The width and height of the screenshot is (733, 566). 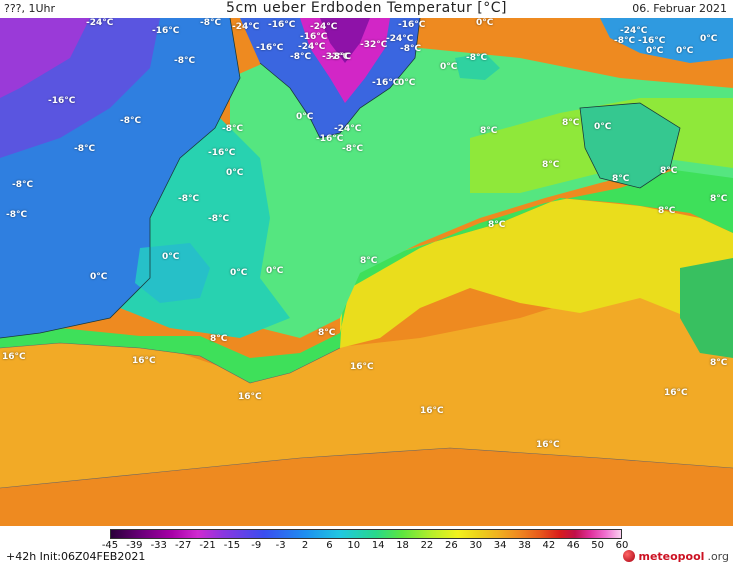 What do you see at coordinates (549, 545) in the screenshot?
I see `colorbar-tick: 42` at bounding box center [549, 545].